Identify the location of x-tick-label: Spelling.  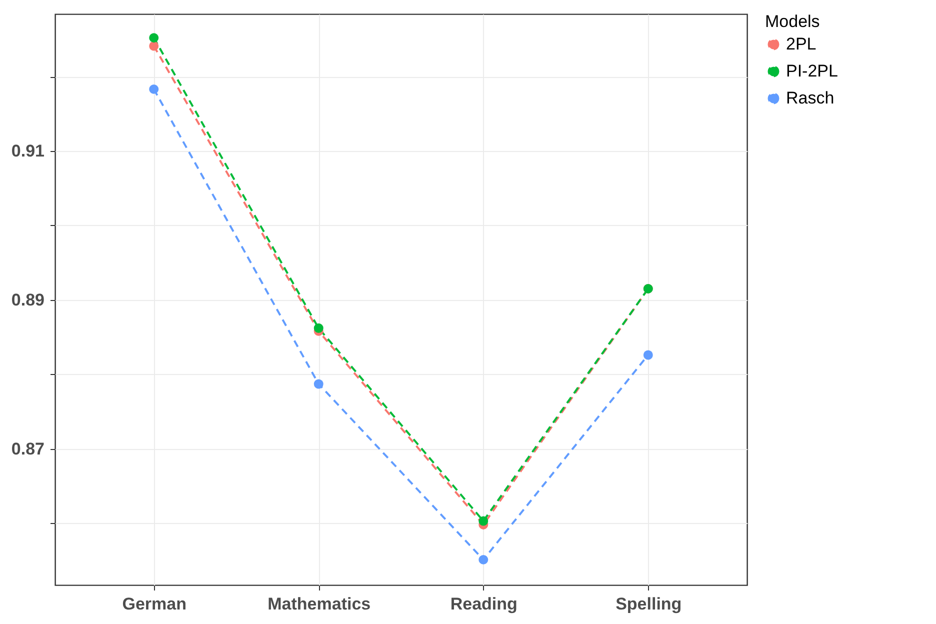
(649, 604).